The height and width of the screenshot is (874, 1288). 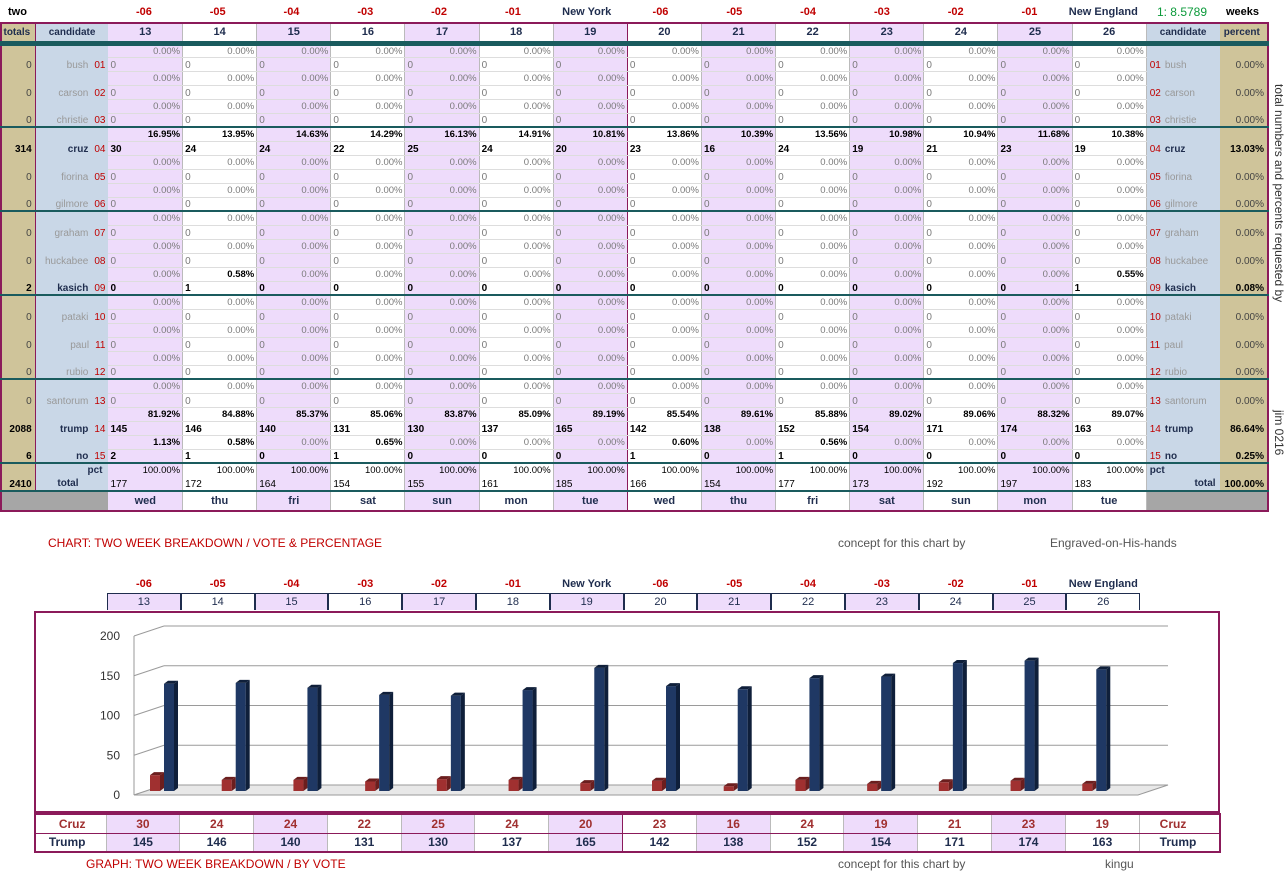 I want to click on y-tick-label: 150, so click(x=110, y=676).